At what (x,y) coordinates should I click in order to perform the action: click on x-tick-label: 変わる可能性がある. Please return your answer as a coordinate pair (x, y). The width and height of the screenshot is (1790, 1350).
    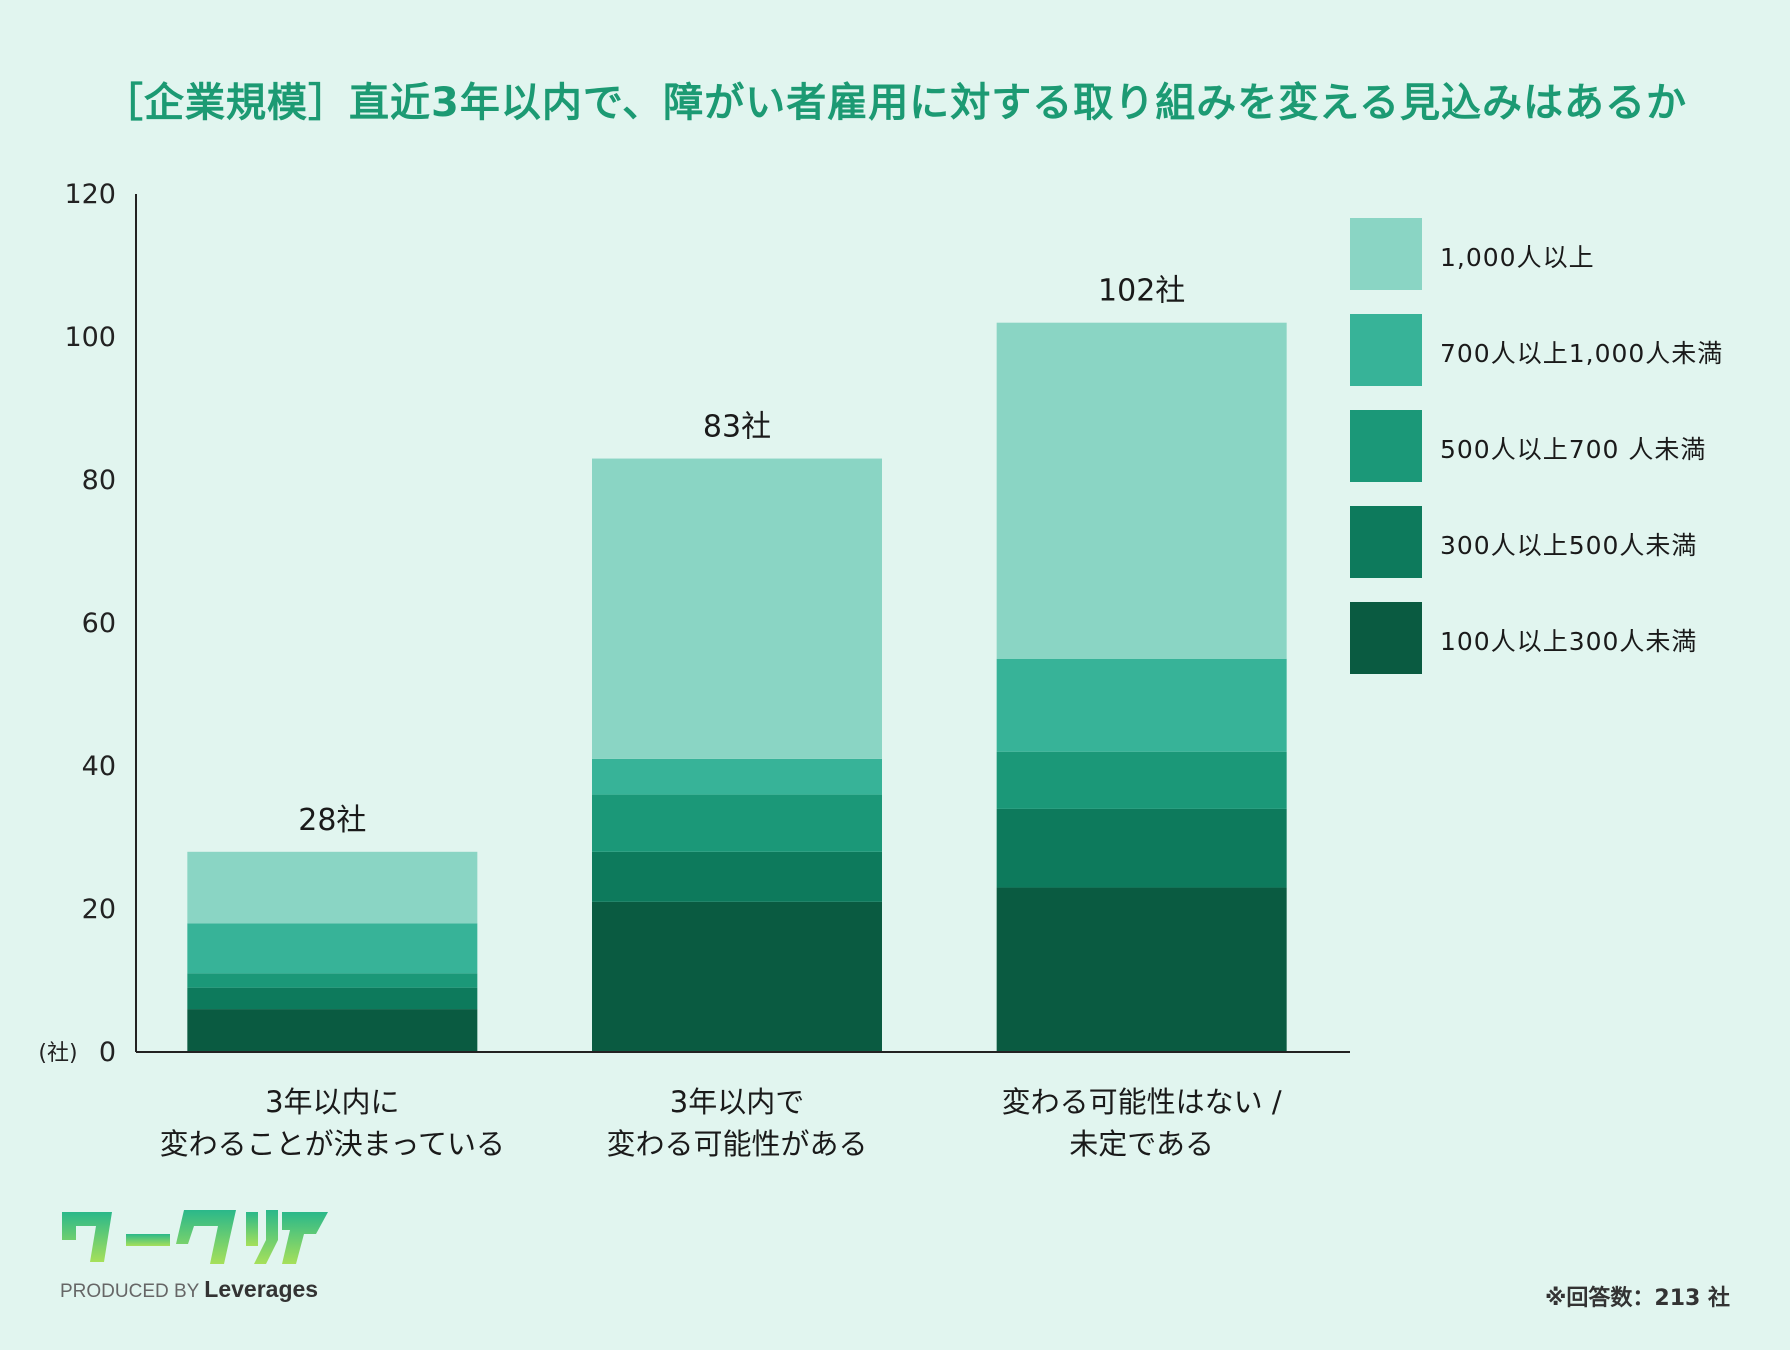
    Looking at the image, I should click on (736, 1144).